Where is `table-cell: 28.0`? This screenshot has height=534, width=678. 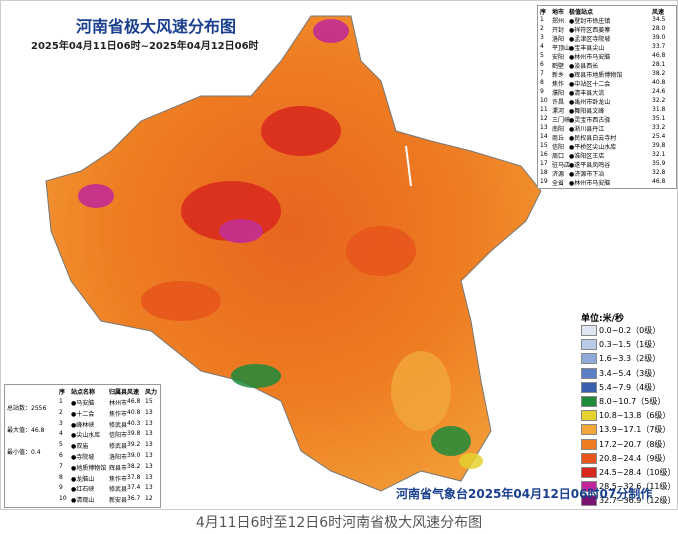 table-cell: 28.0 is located at coordinates (659, 28).